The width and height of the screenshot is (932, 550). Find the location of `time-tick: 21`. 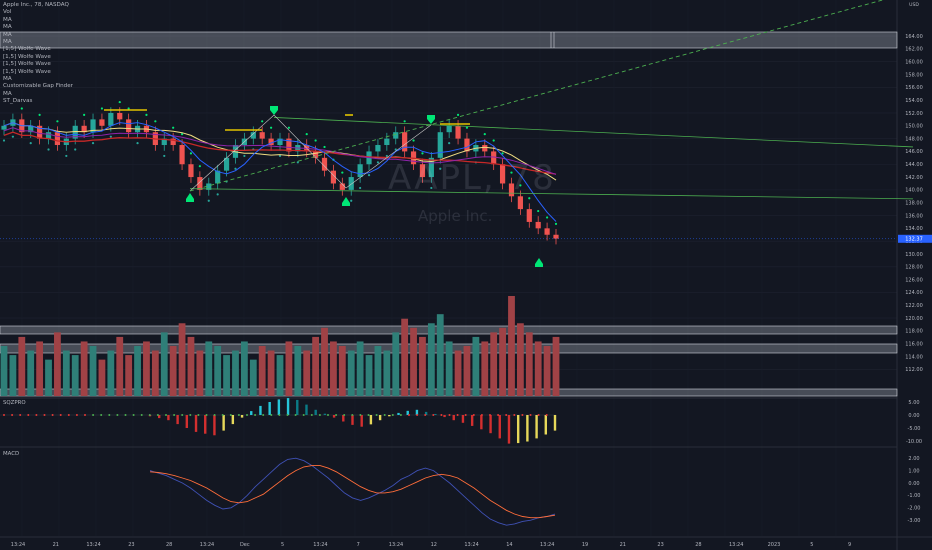

time-tick: 21 is located at coordinates (56, 545).